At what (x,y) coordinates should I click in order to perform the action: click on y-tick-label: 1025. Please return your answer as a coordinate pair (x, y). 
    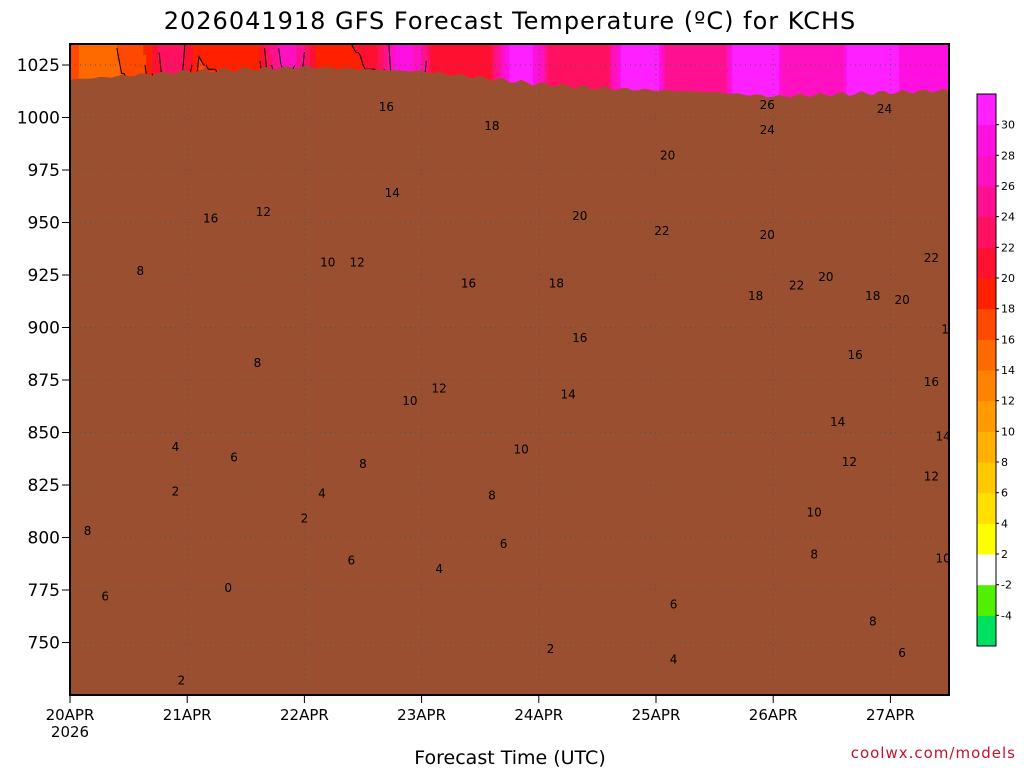
    Looking at the image, I should click on (38, 66).